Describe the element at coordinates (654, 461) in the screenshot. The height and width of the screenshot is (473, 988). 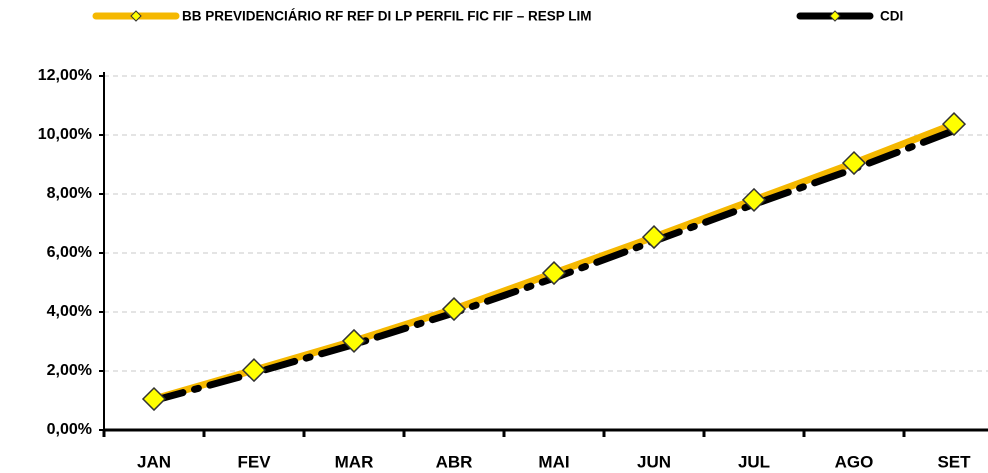
I see `x-tick-label: JUN` at that location.